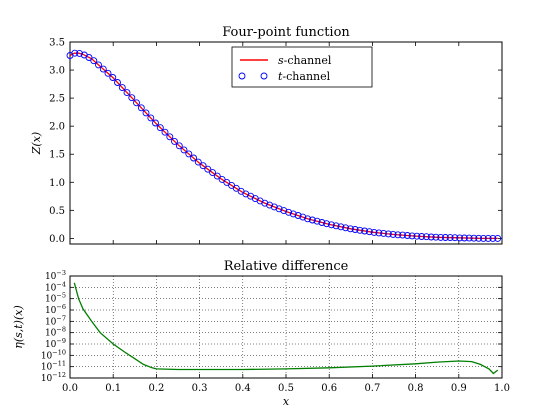  Describe the element at coordinates (61, 273) in the screenshot. I see `tick-exponent: −3` at that location.